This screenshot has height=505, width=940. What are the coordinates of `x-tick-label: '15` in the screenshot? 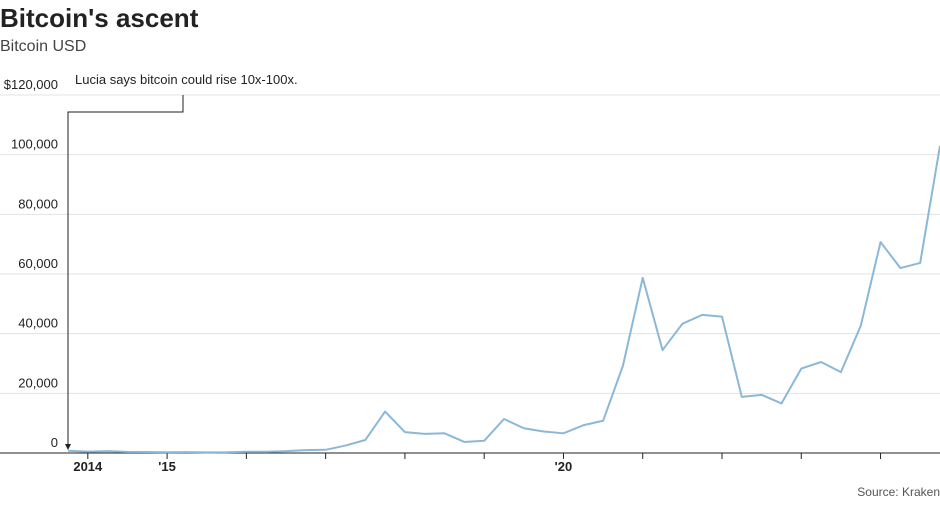 It's located at (167, 466).